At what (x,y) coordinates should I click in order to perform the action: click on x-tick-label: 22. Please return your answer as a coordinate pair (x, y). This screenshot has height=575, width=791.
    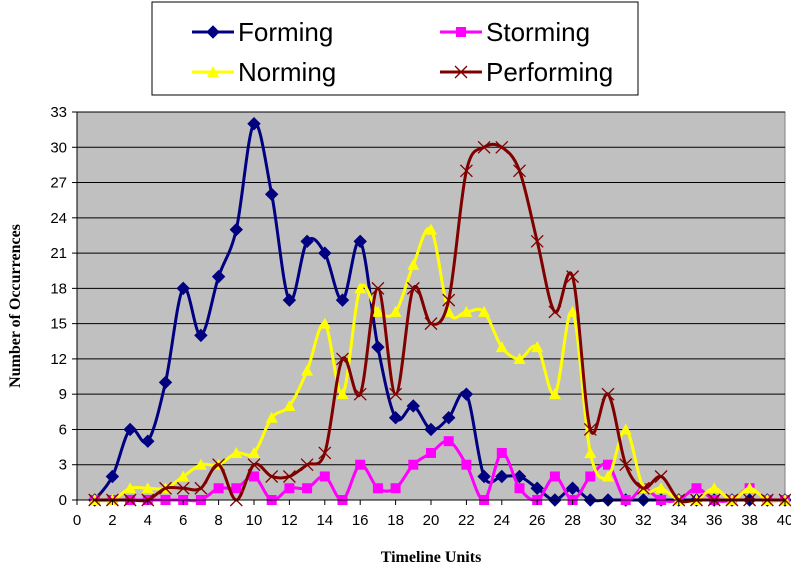
    Looking at the image, I should click on (466, 520).